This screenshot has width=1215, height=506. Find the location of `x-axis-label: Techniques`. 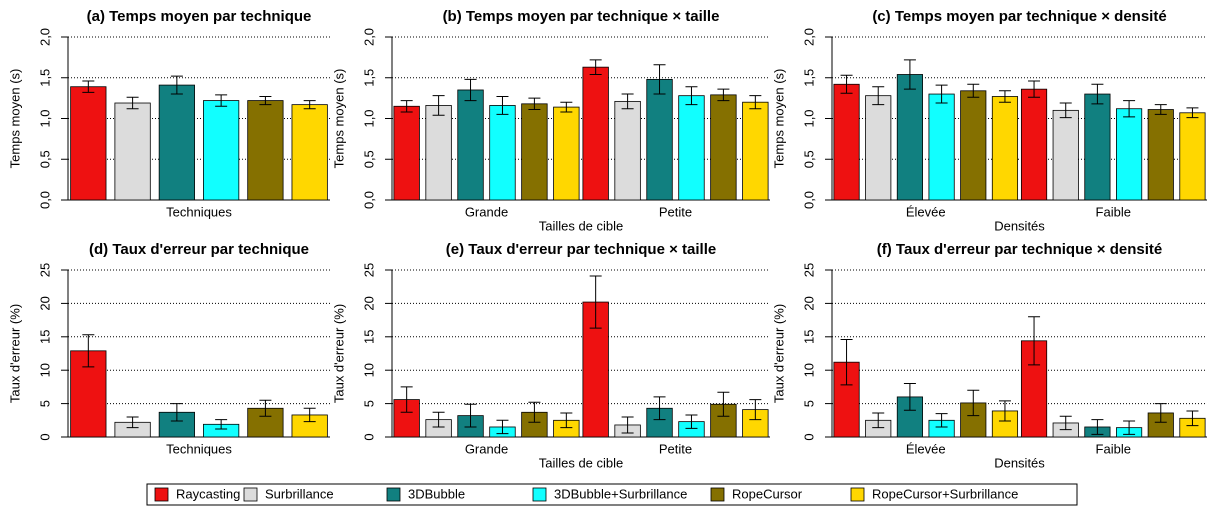

x-axis-label: Techniques is located at coordinates (199, 448).